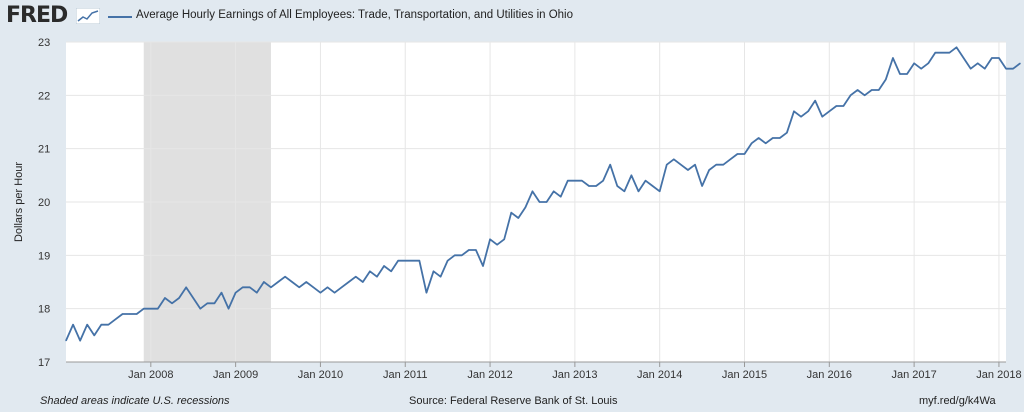  I want to click on y-tick-label: 18, so click(44, 310).